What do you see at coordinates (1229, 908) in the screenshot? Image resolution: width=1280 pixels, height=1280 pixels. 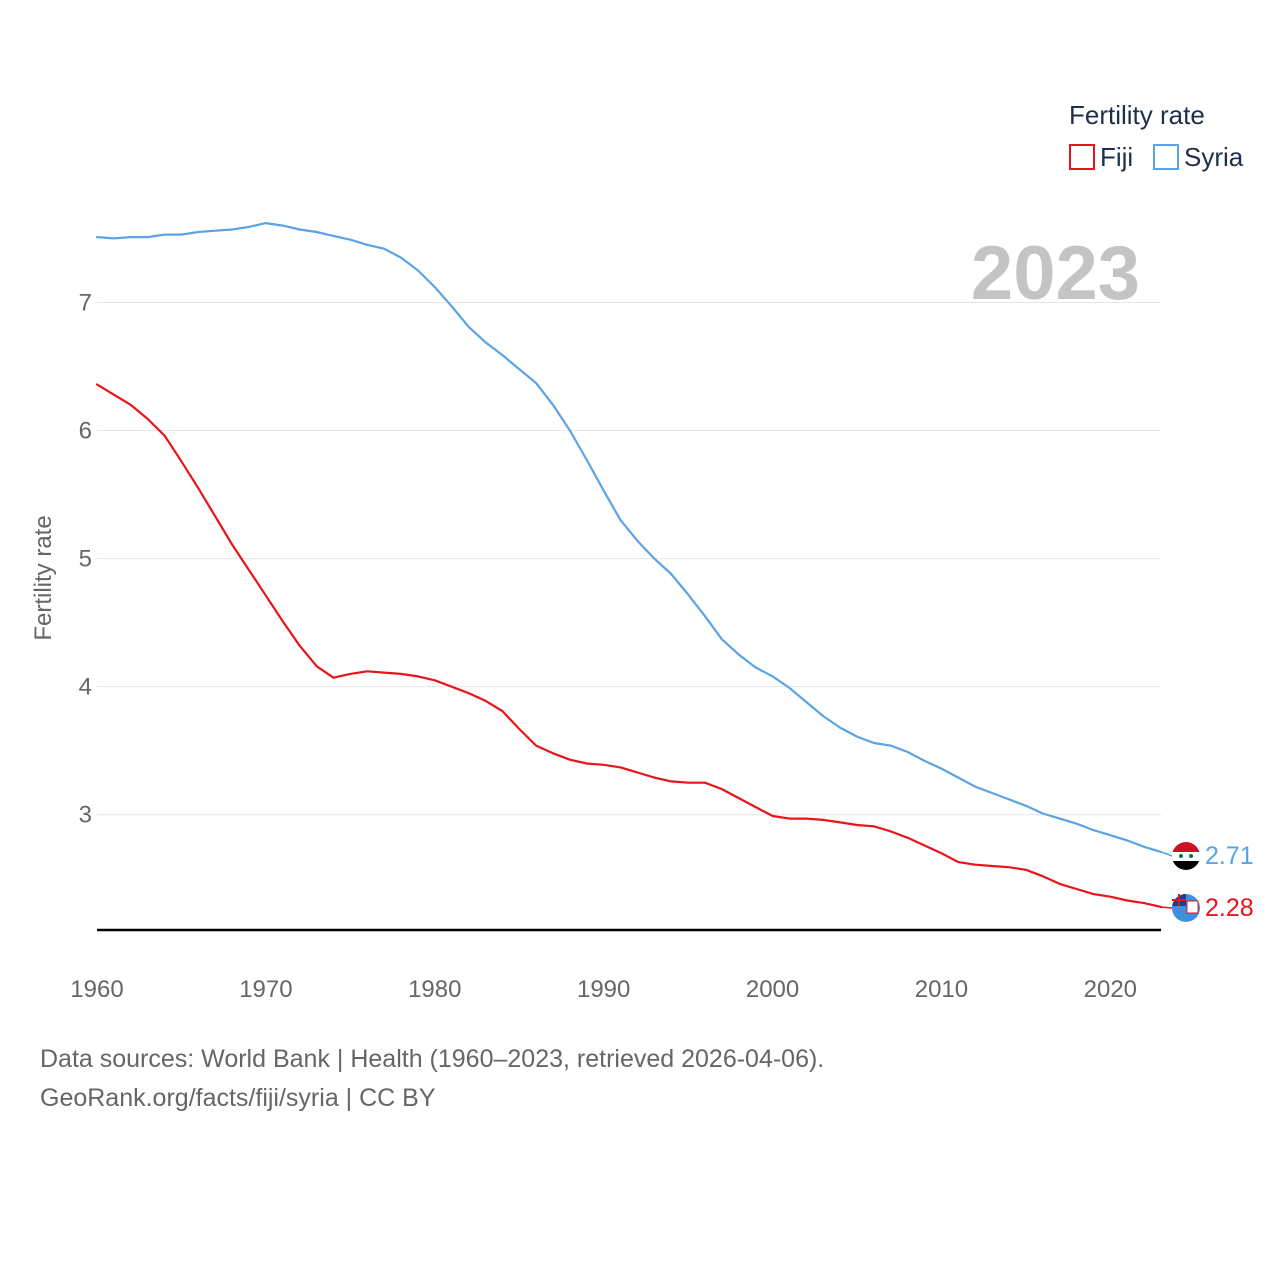 I see `end-value-label-fiji: 2.28` at bounding box center [1229, 908].